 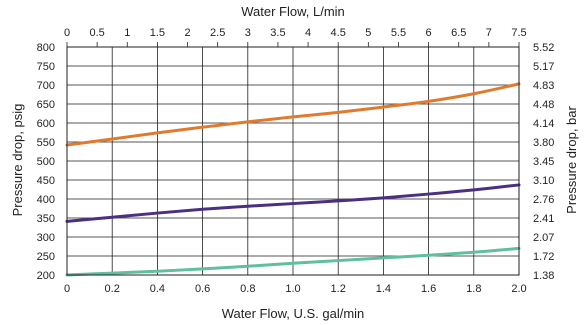 I want to click on y2-tick-label: 3.80, so click(x=543, y=143).